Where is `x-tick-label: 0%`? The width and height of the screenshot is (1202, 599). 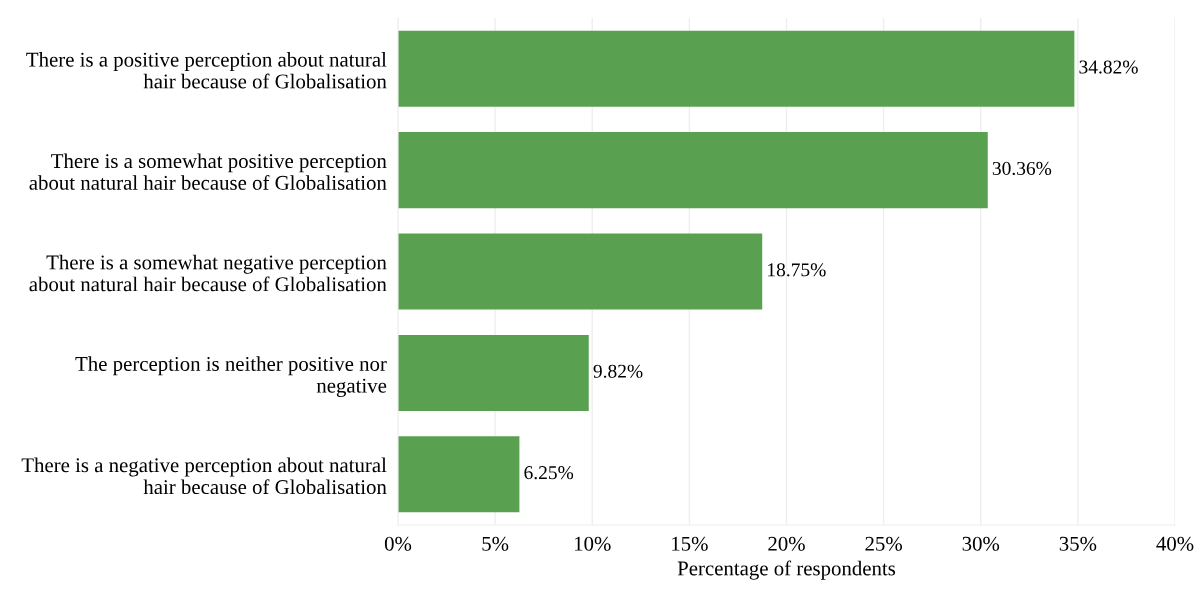 x-tick-label: 0% is located at coordinates (398, 543).